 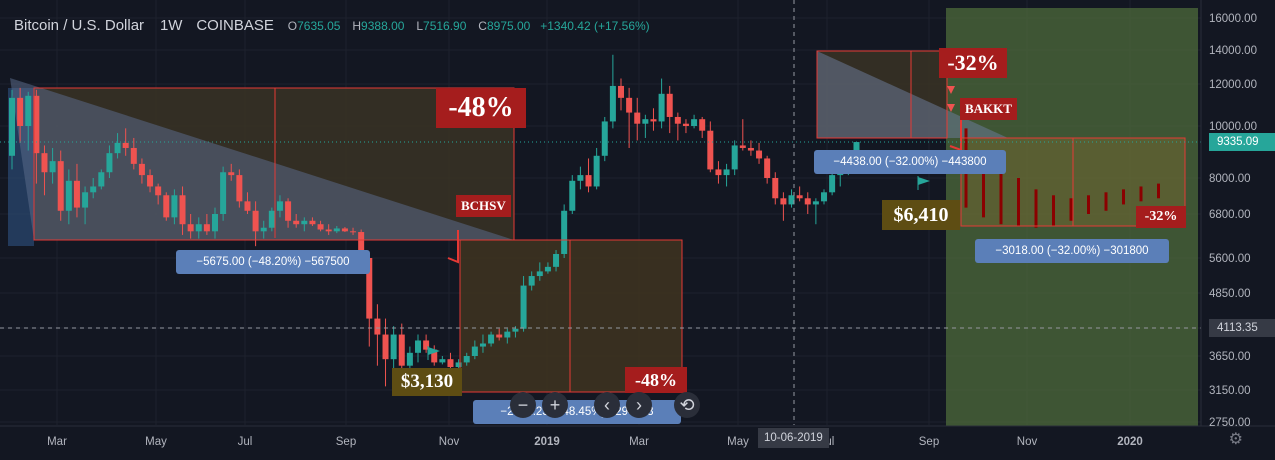 What do you see at coordinates (346, 442) in the screenshot?
I see `x-tick-label: Sep` at bounding box center [346, 442].